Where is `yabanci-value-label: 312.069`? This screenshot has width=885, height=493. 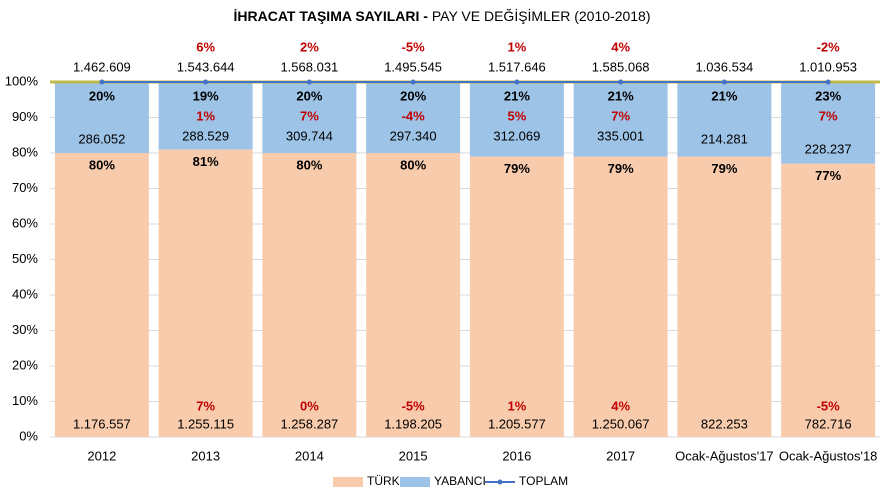
yabanci-value-label: 312.069 is located at coordinates (516, 135).